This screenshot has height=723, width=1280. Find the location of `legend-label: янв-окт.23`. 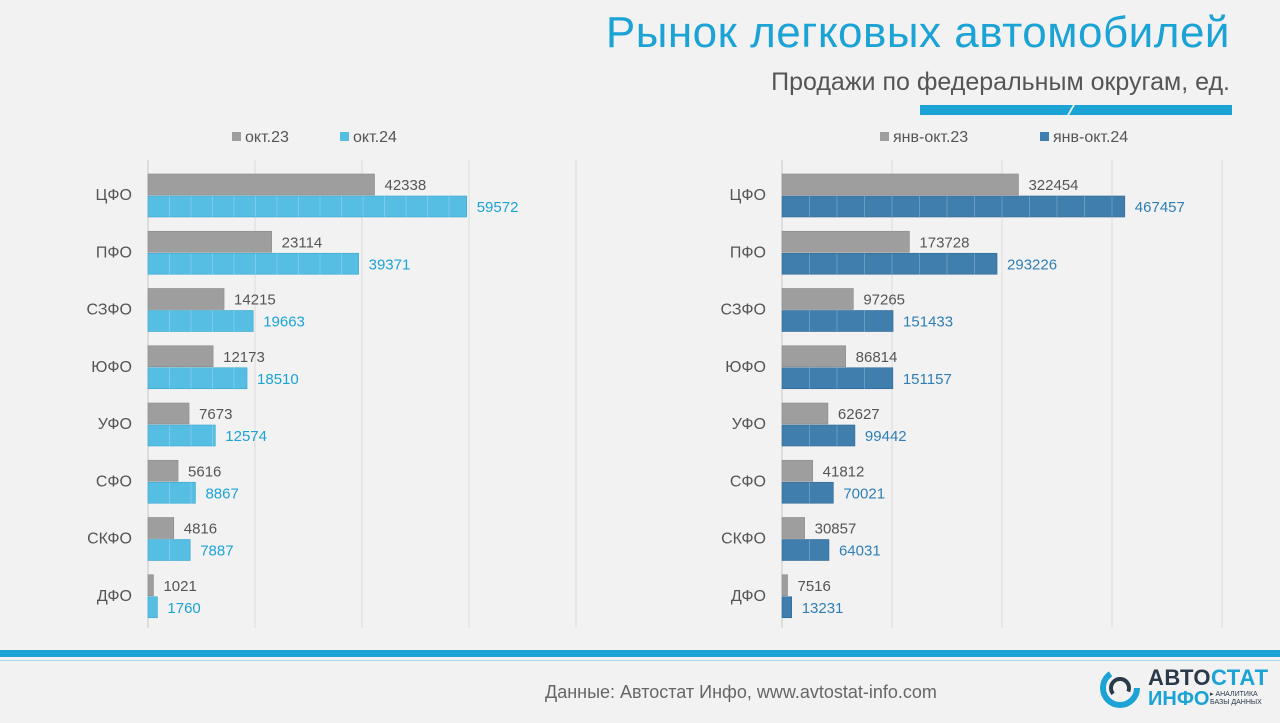

legend-label: янв-окт.23 is located at coordinates (930, 137).